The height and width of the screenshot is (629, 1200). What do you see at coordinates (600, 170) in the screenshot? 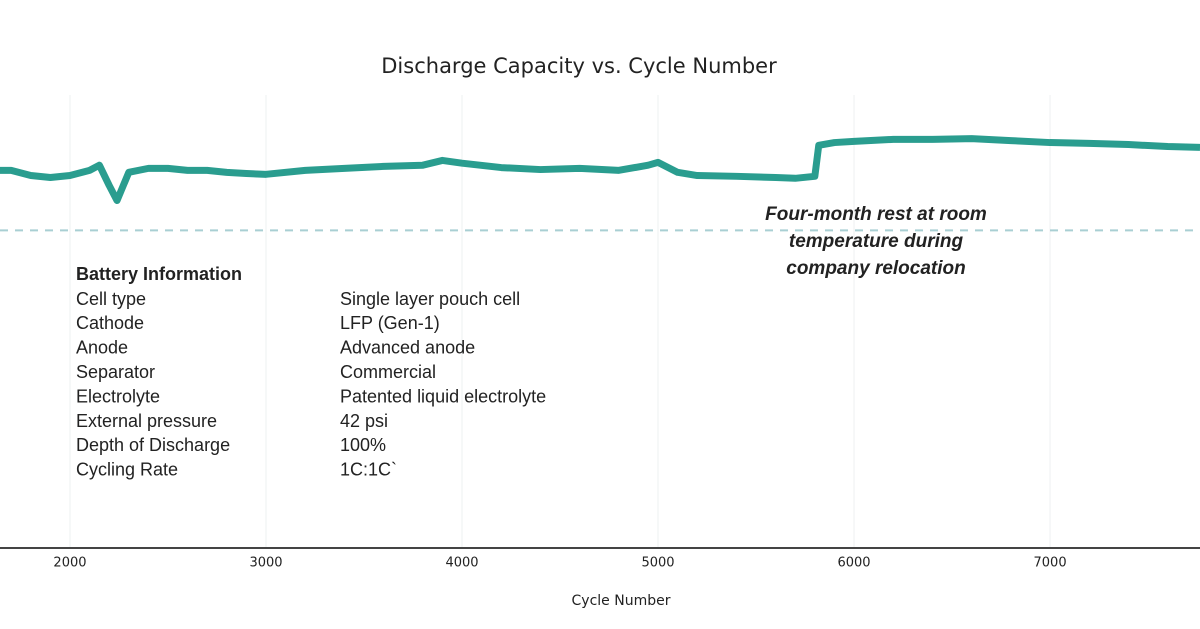
I see `data-line` at bounding box center [600, 170].